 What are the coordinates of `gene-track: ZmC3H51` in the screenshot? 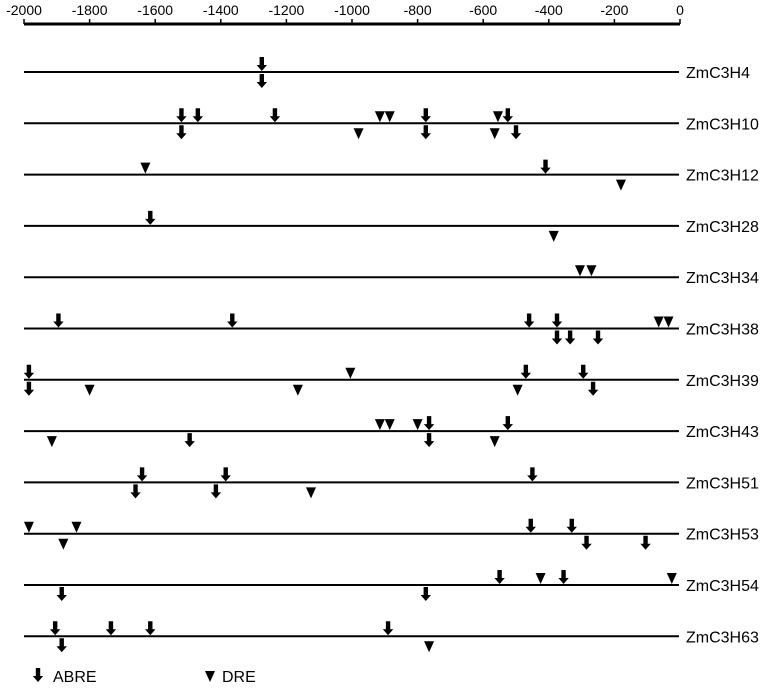 It's located at (391, 483).